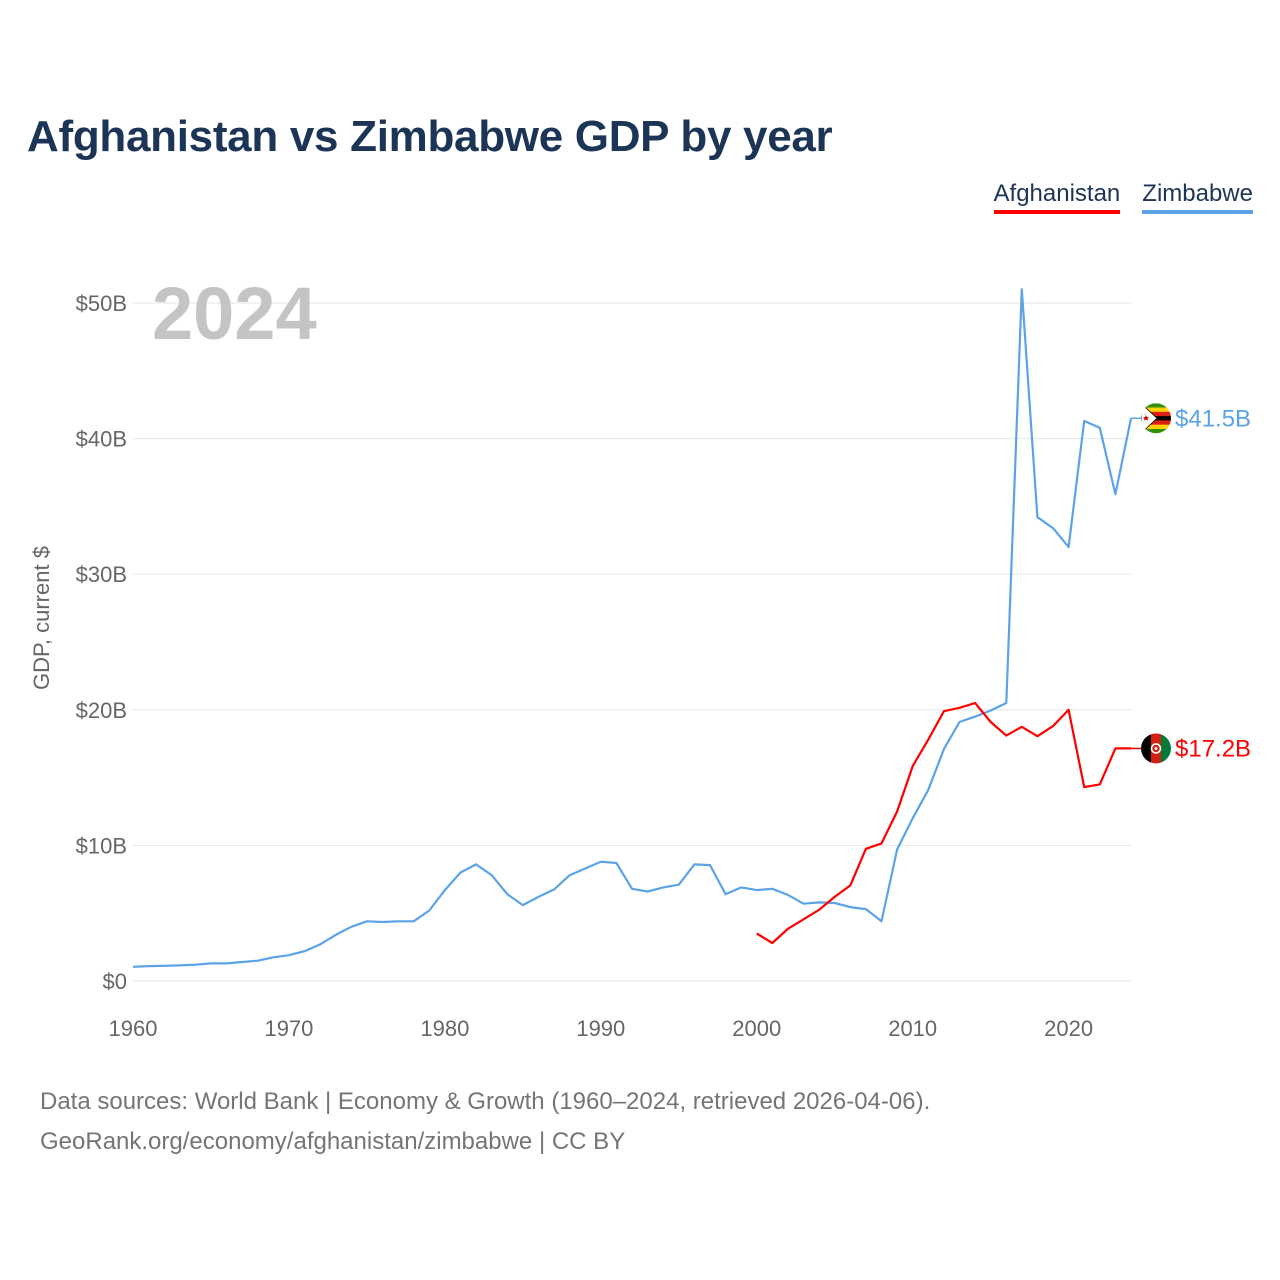 This screenshot has width=1280, height=1280. Describe the element at coordinates (101, 303) in the screenshot. I see `y-tick-label: $50B` at that location.